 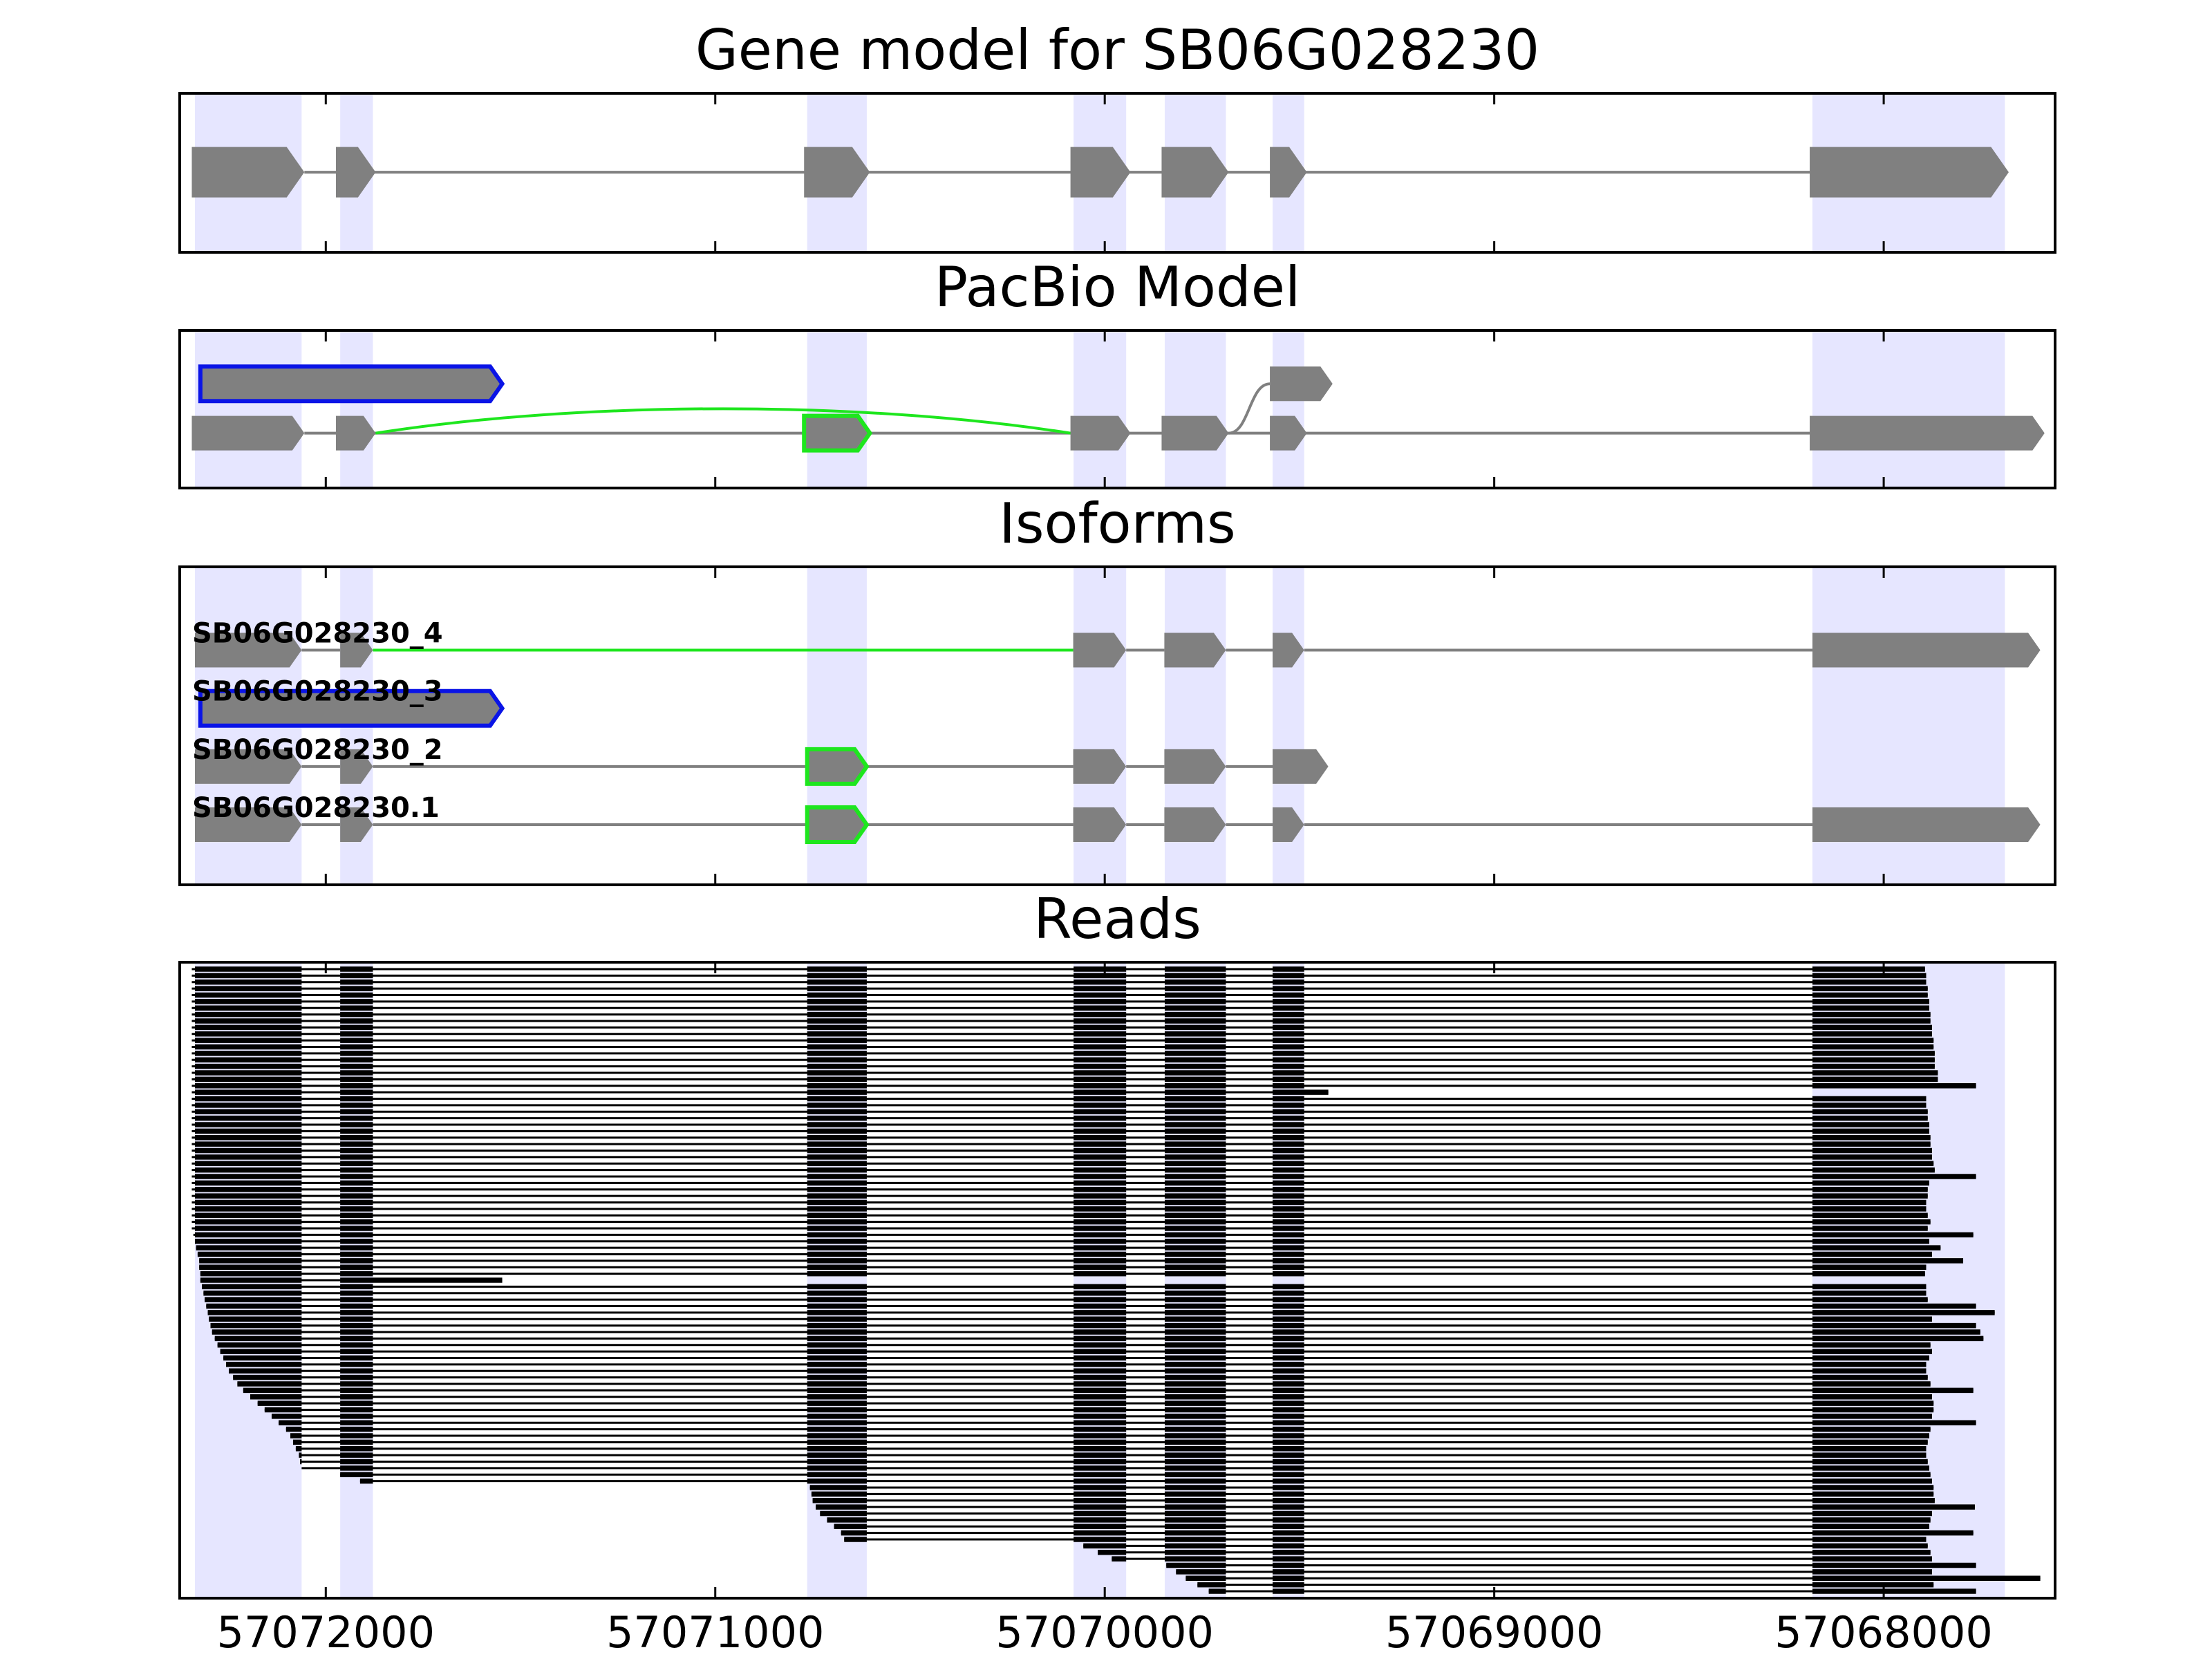 I want to click on link-line, so click(x=723, y=421).